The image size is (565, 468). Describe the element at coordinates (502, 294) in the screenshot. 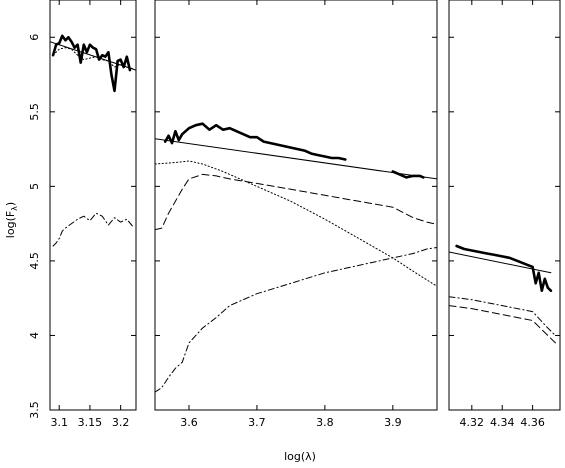

I see `panel-3-series` at that location.